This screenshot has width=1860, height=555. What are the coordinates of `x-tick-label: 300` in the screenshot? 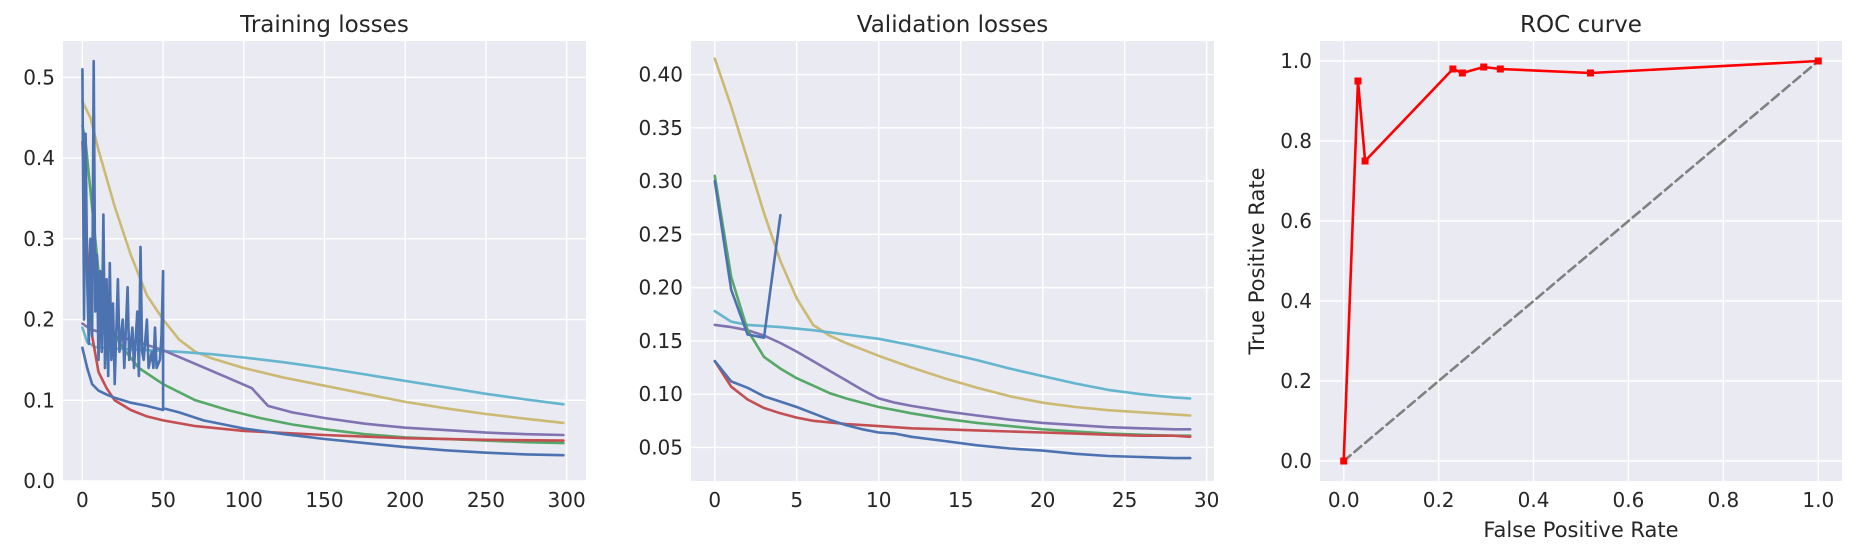 It's located at (567, 500).